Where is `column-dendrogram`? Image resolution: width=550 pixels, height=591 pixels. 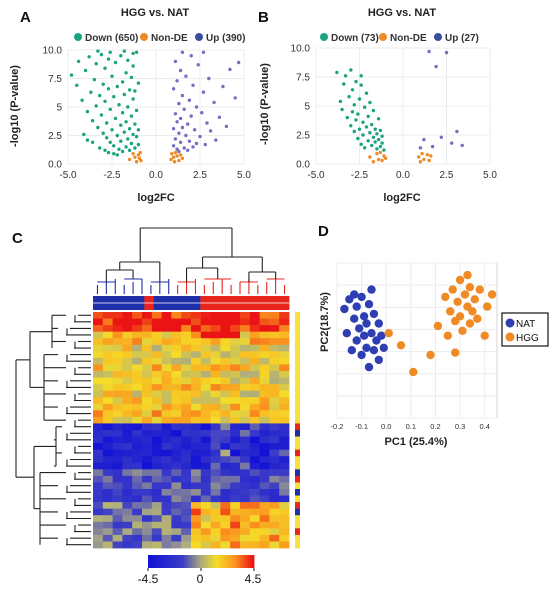
column-dendrogram is located at coordinates (191, 260).